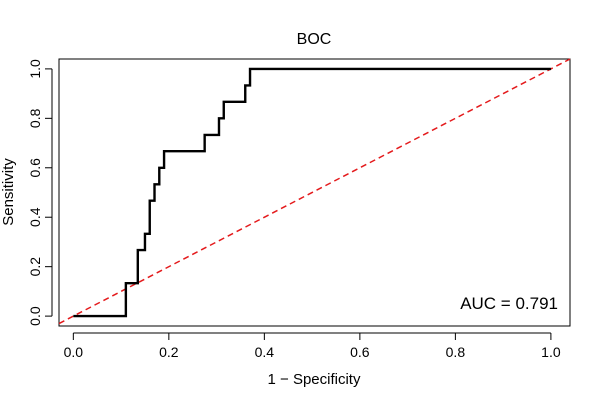 This screenshot has height=400, width=600. Describe the element at coordinates (360, 352) in the screenshot. I see `x-tick-label: 0.6` at that location.